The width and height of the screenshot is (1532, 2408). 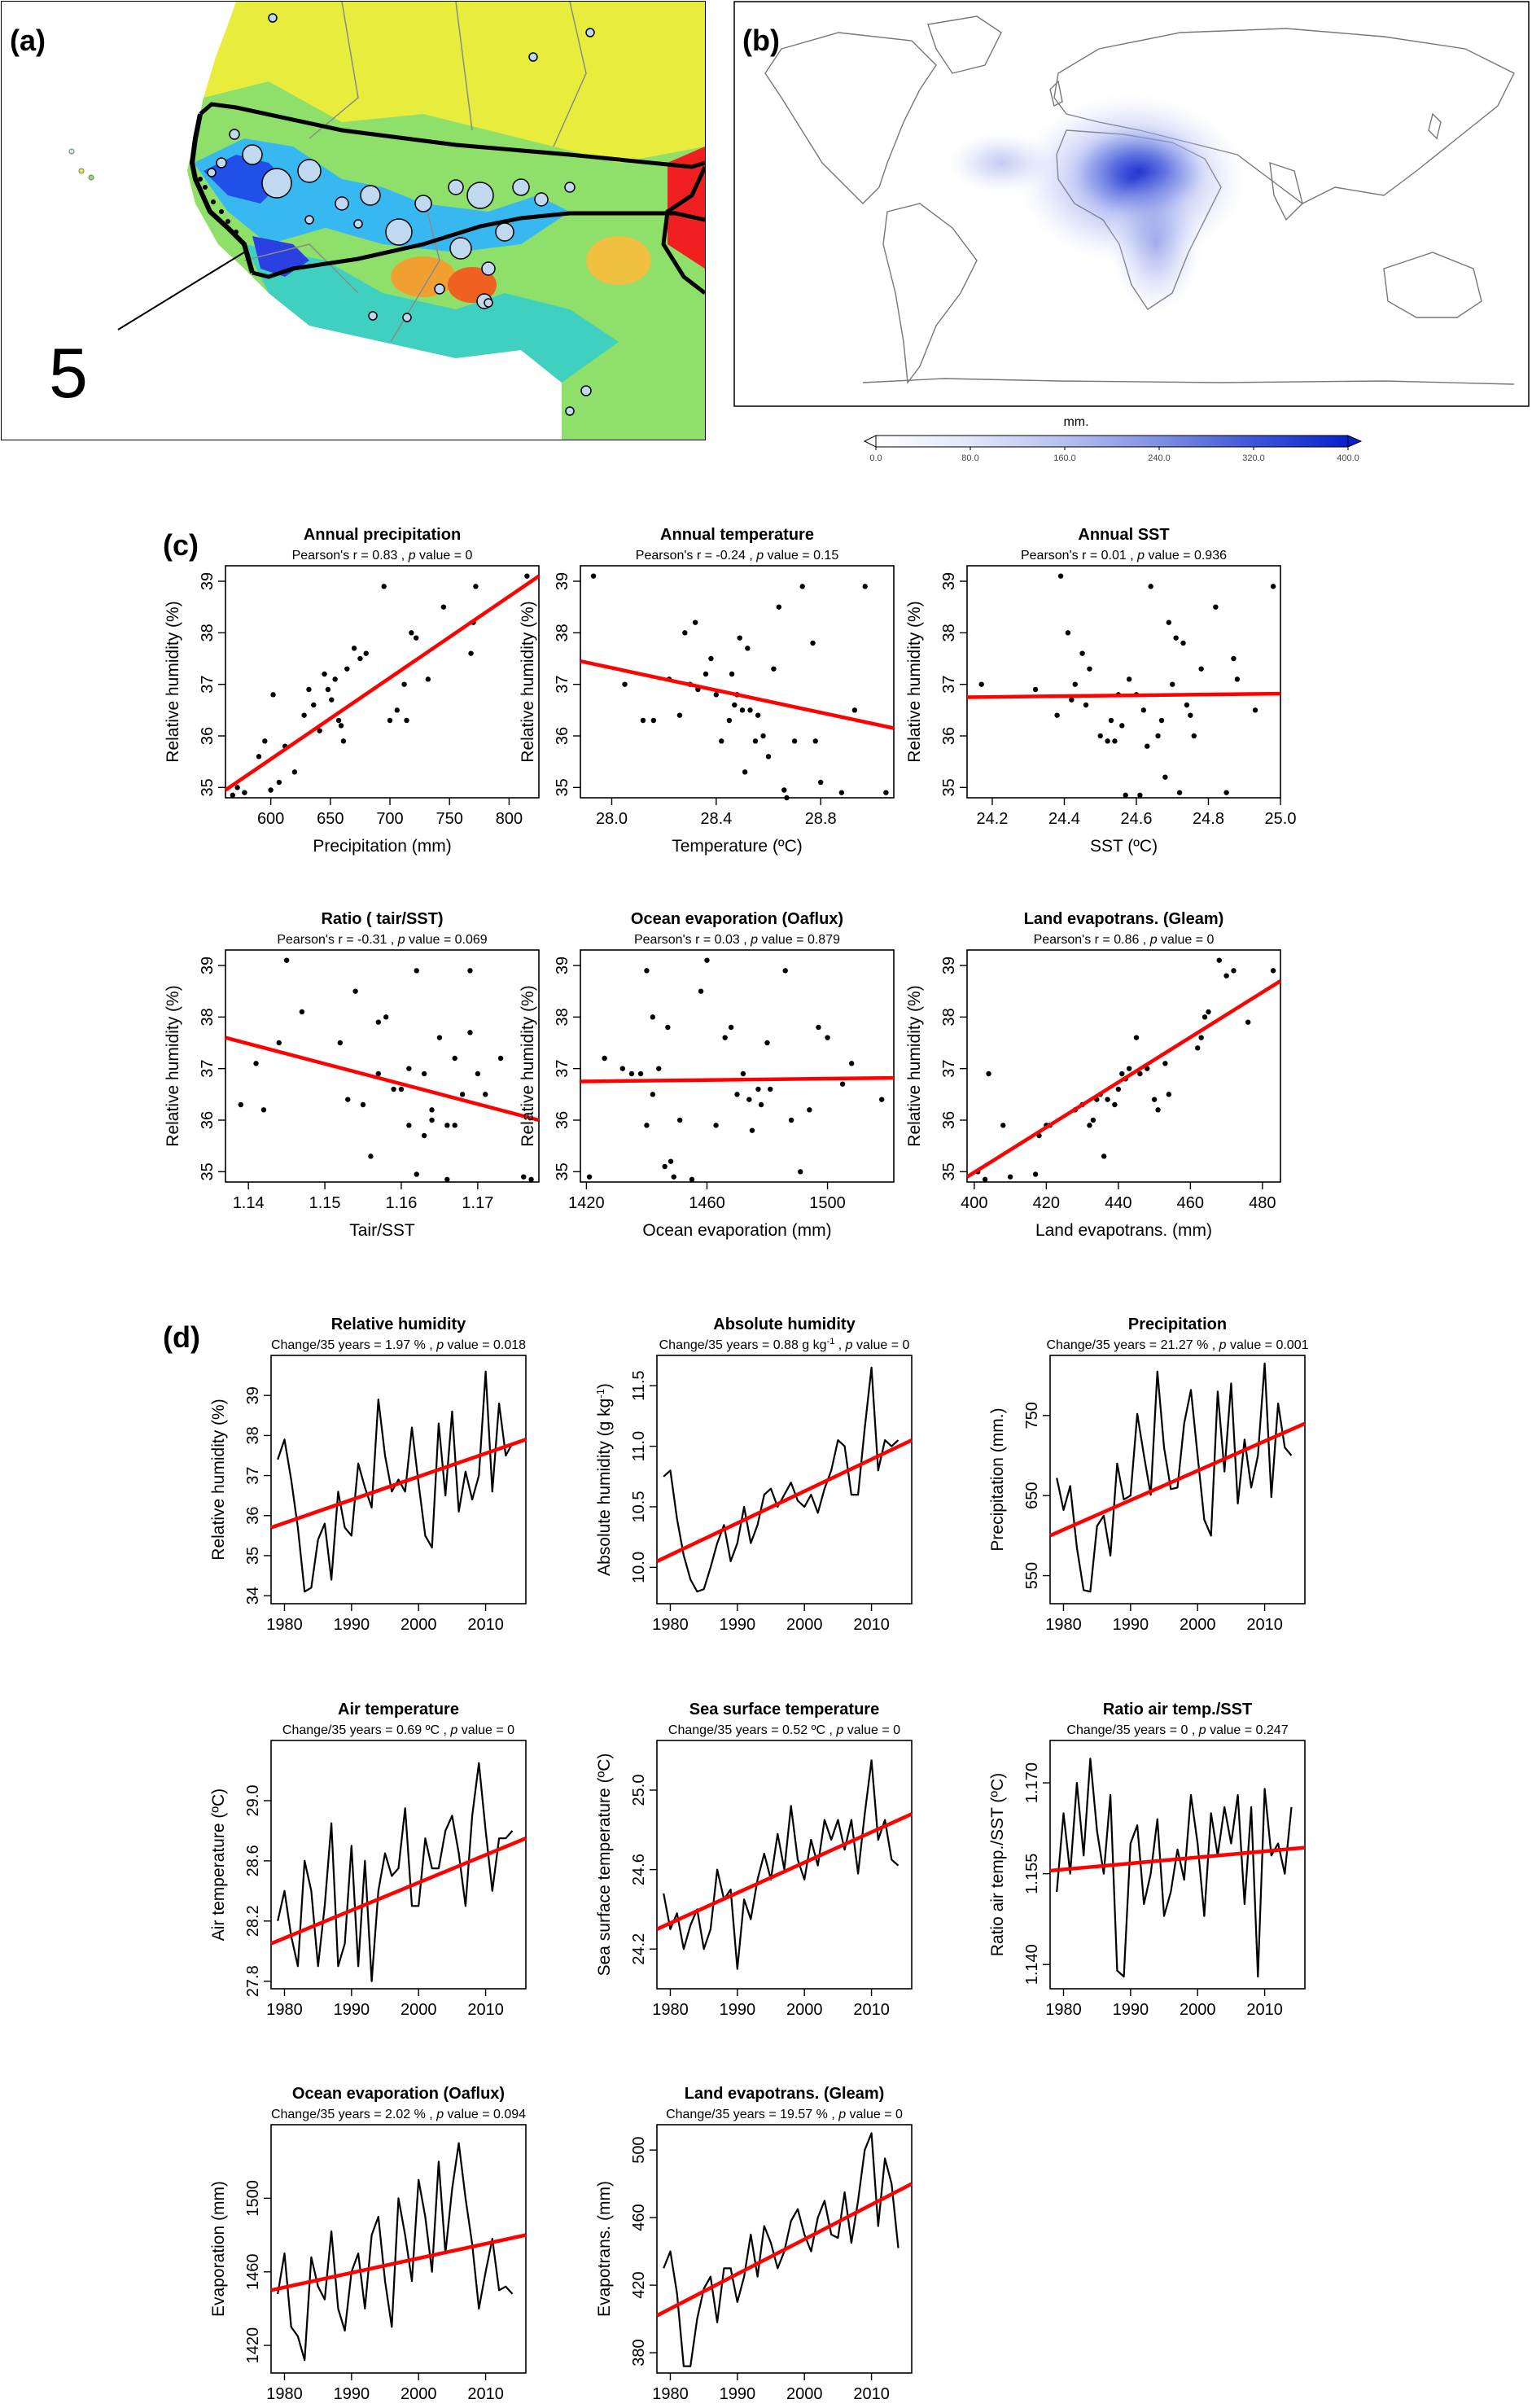 What do you see at coordinates (752, 2114) in the screenshot?
I see `subtitle-prefix: Change/35 years = 19.57 % ,` at bounding box center [752, 2114].